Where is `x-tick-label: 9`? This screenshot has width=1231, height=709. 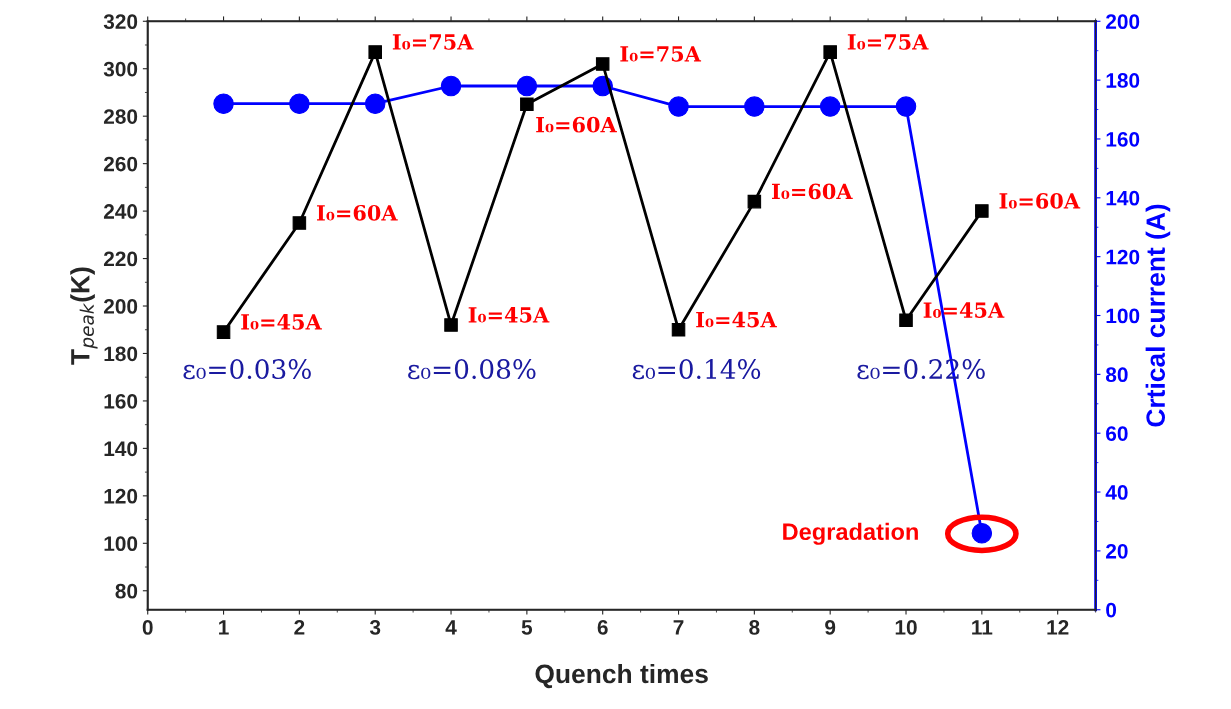 x-tick-label: 9 is located at coordinates (830, 627).